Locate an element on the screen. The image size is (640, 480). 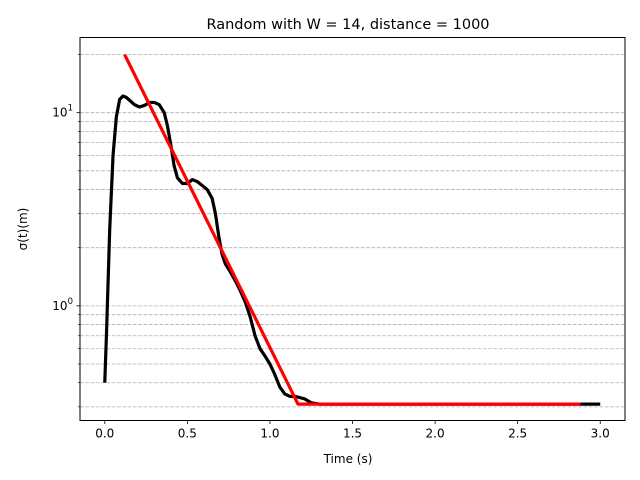
x-tick-label: 2.5 is located at coordinates (517, 434).